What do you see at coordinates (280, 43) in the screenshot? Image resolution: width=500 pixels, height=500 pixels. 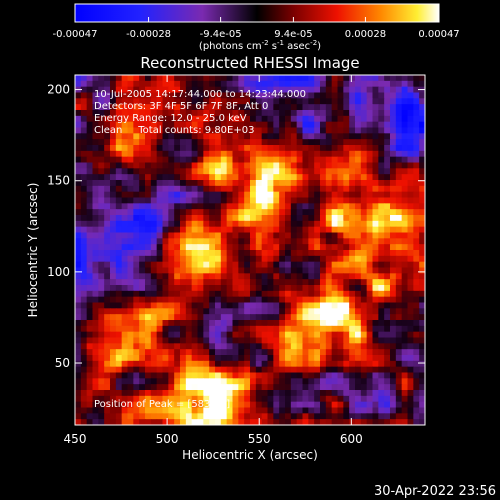 I see `unit-exp-2: -1` at bounding box center [280, 43].